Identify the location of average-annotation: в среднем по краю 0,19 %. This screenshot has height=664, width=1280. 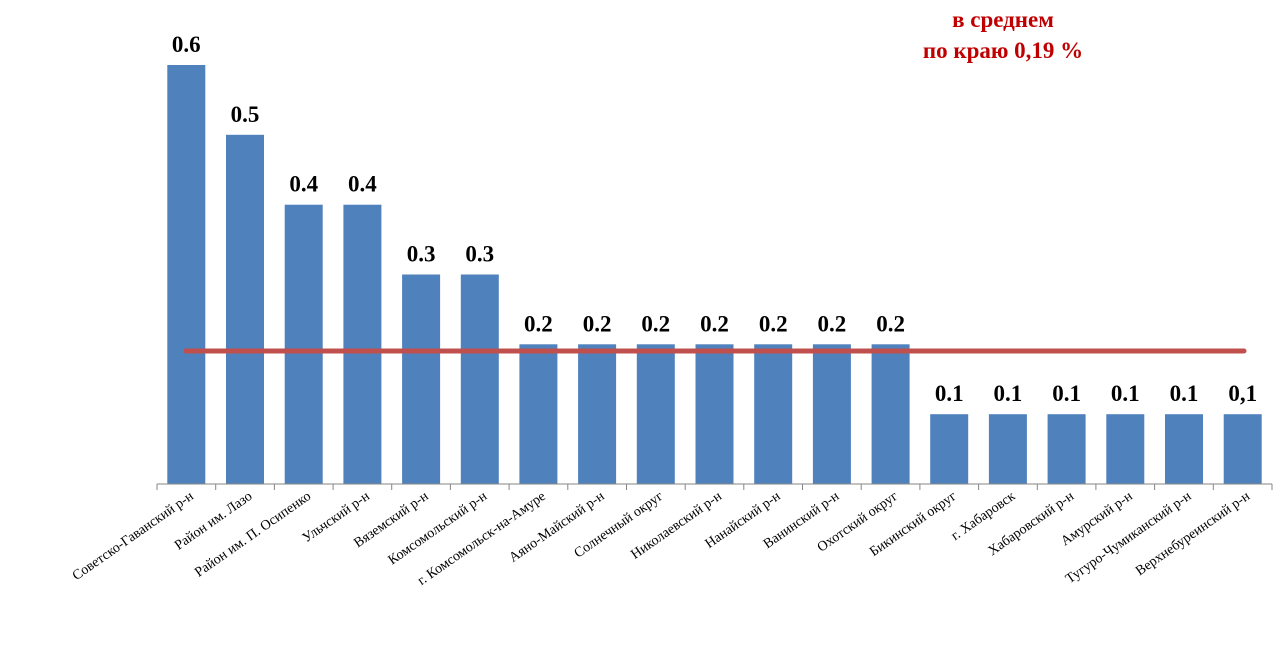
(1003, 35).